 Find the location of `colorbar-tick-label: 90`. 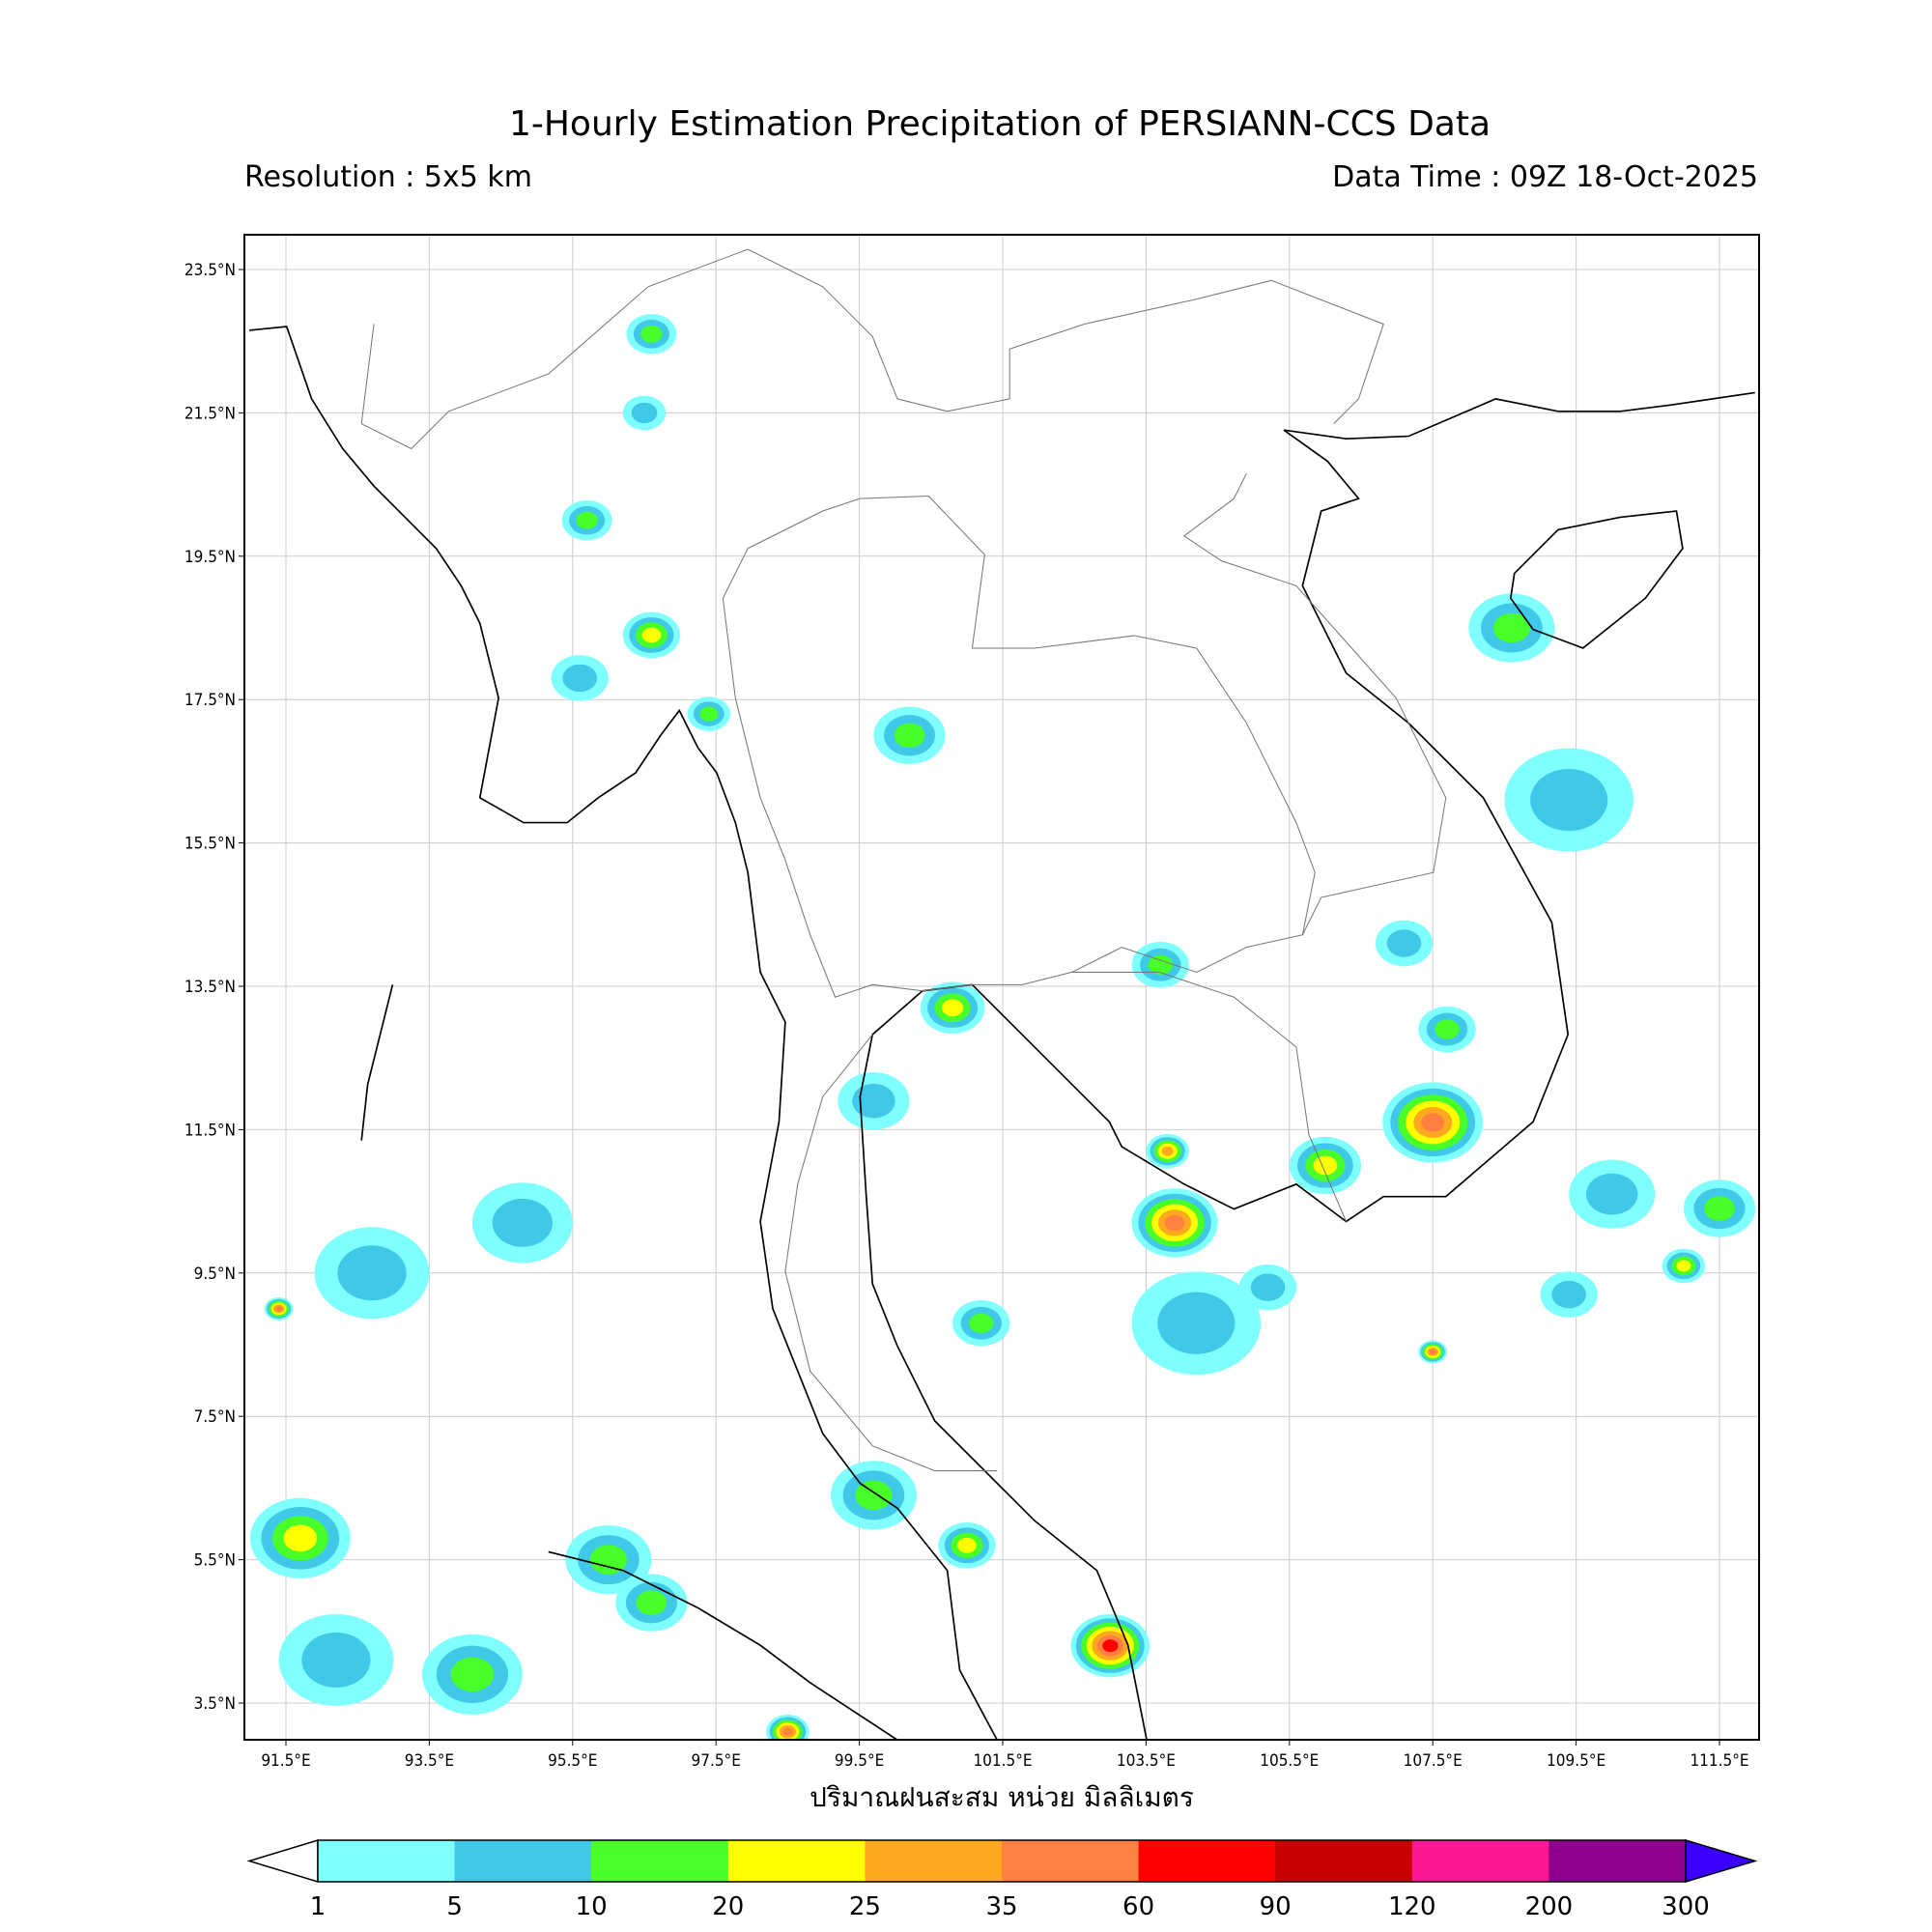

colorbar-tick-label: 90 is located at coordinates (1276, 1906).